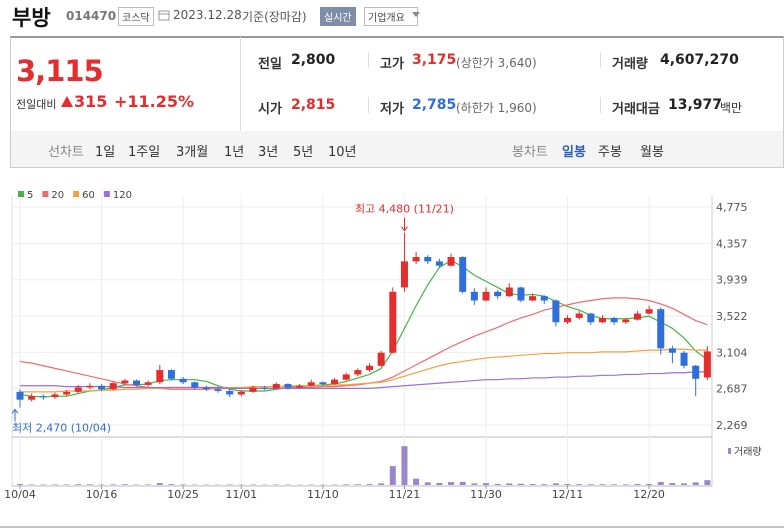  What do you see at coordinates (15, 415) in the screenshot?
I see `low-arrow` at bounding box center [15, 415].